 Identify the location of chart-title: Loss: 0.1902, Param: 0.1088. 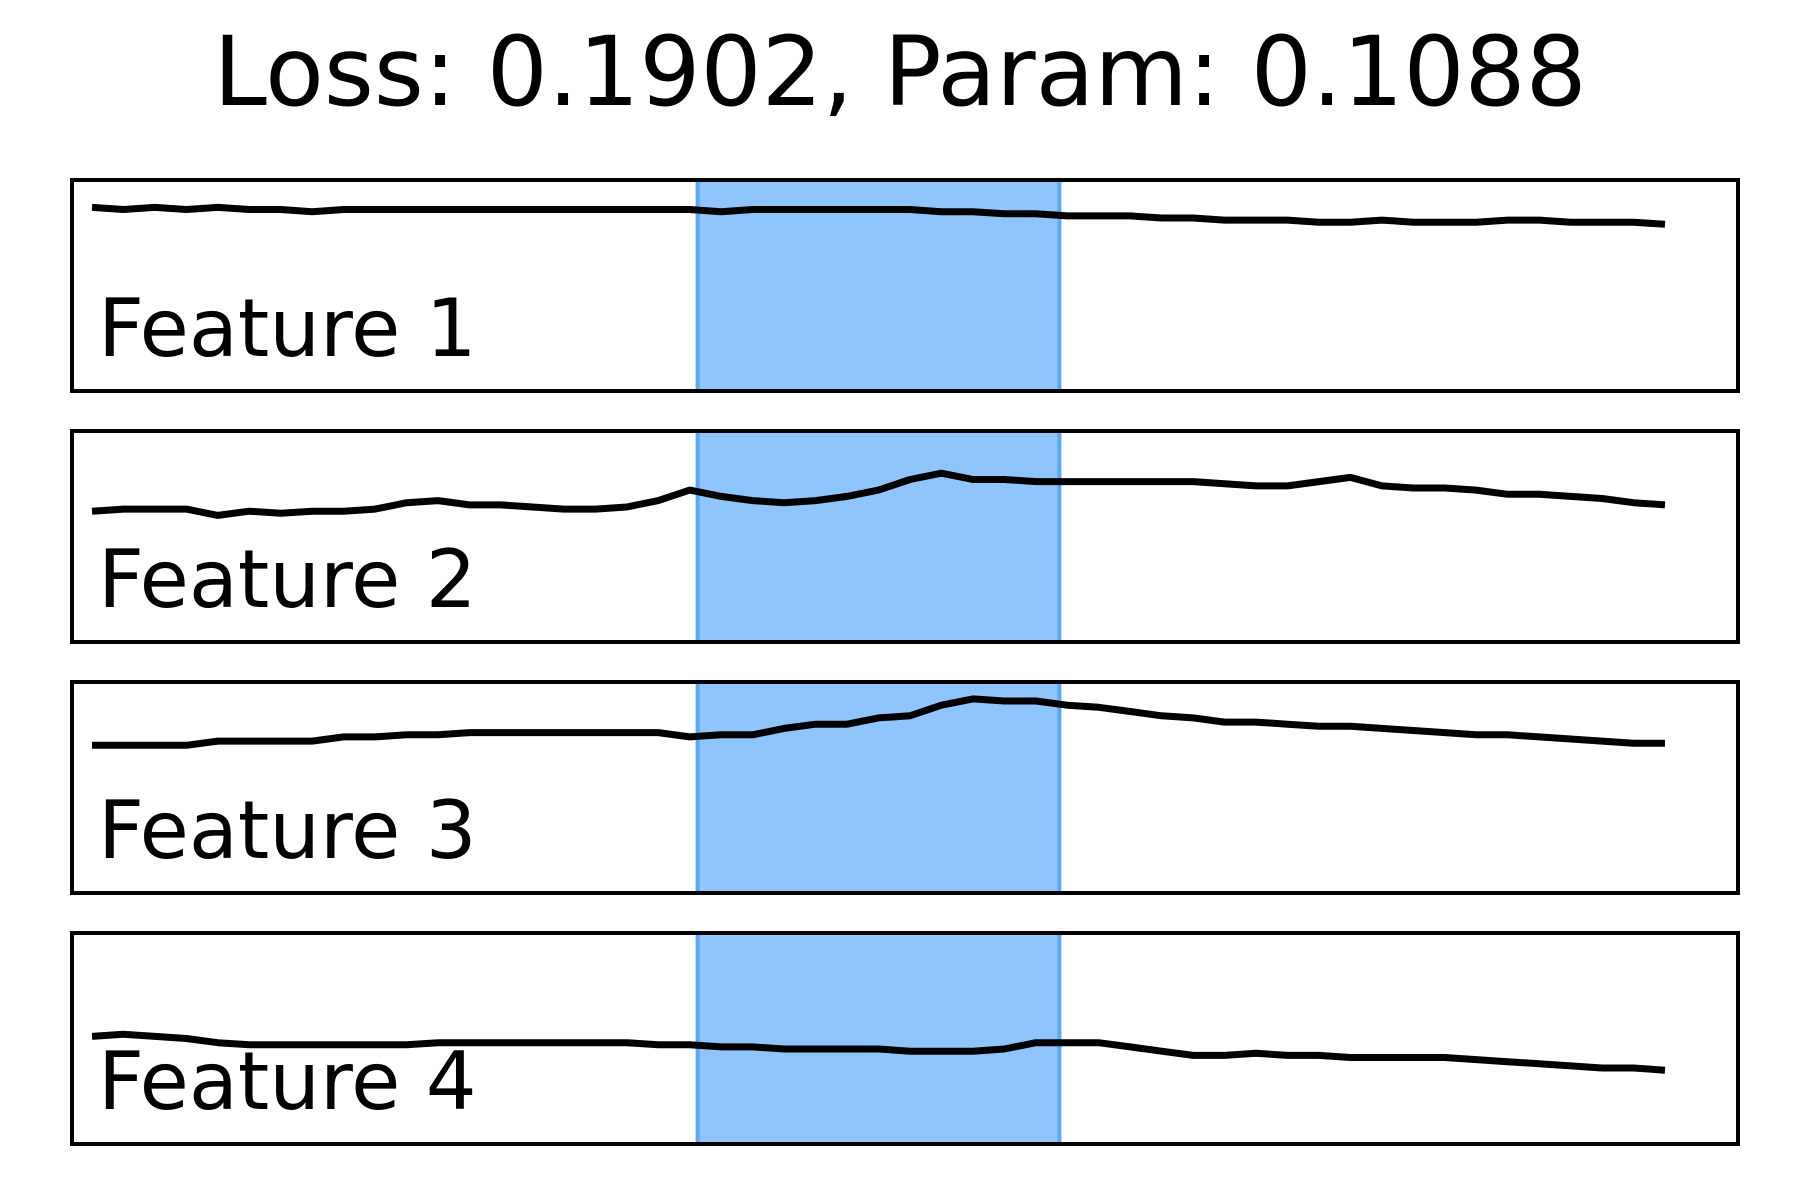
(899, 72).